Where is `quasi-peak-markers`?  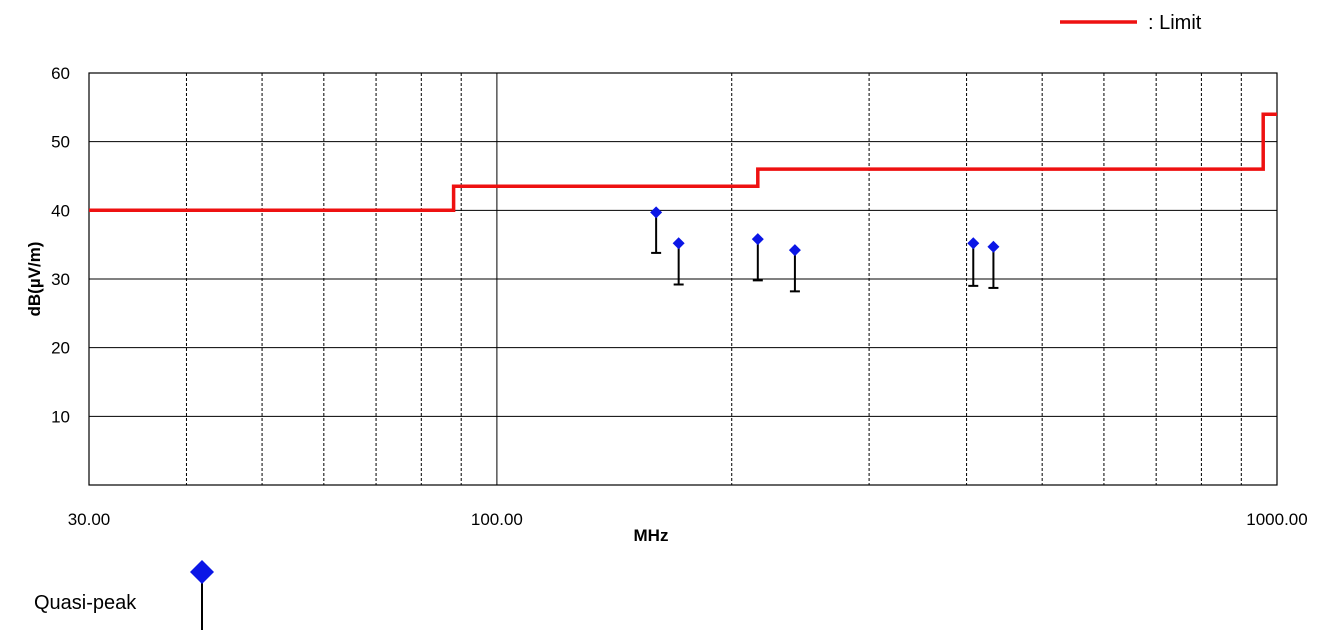
quasi-peak-markers is located at coordinates (825, 231).